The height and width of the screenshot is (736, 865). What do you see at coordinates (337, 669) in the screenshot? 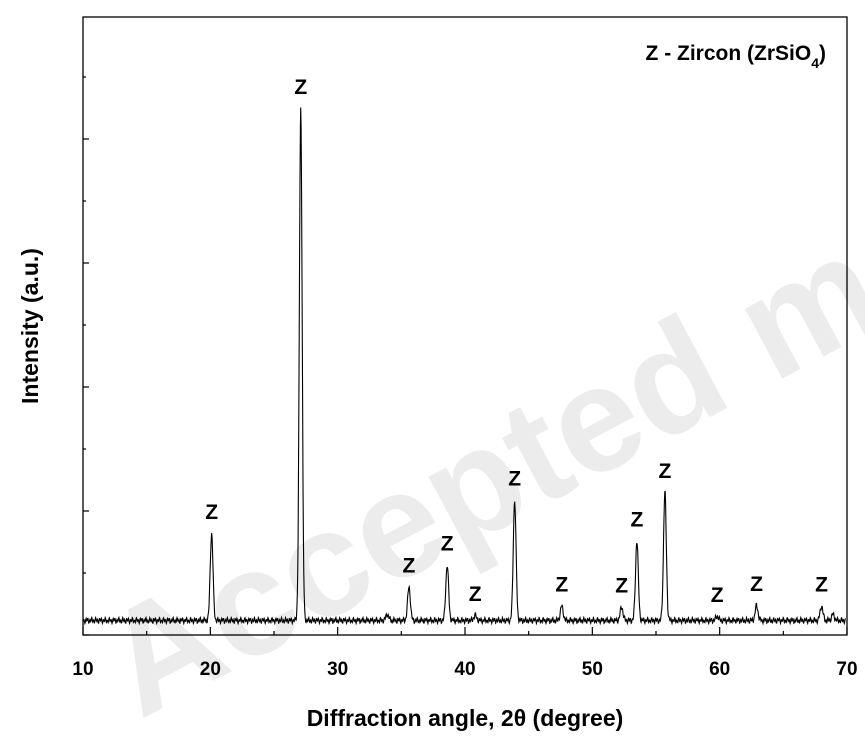
I see `x-tick-label: 30` at bounding box center [337, 669].